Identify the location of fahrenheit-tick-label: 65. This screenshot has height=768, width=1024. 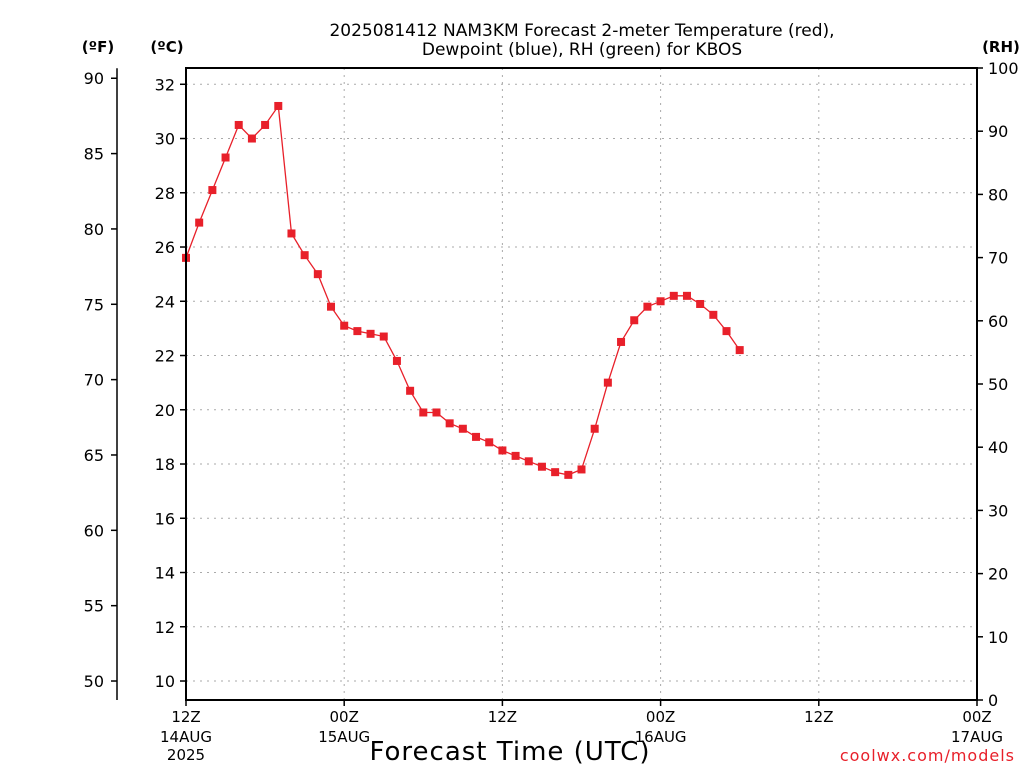
(94, 455).